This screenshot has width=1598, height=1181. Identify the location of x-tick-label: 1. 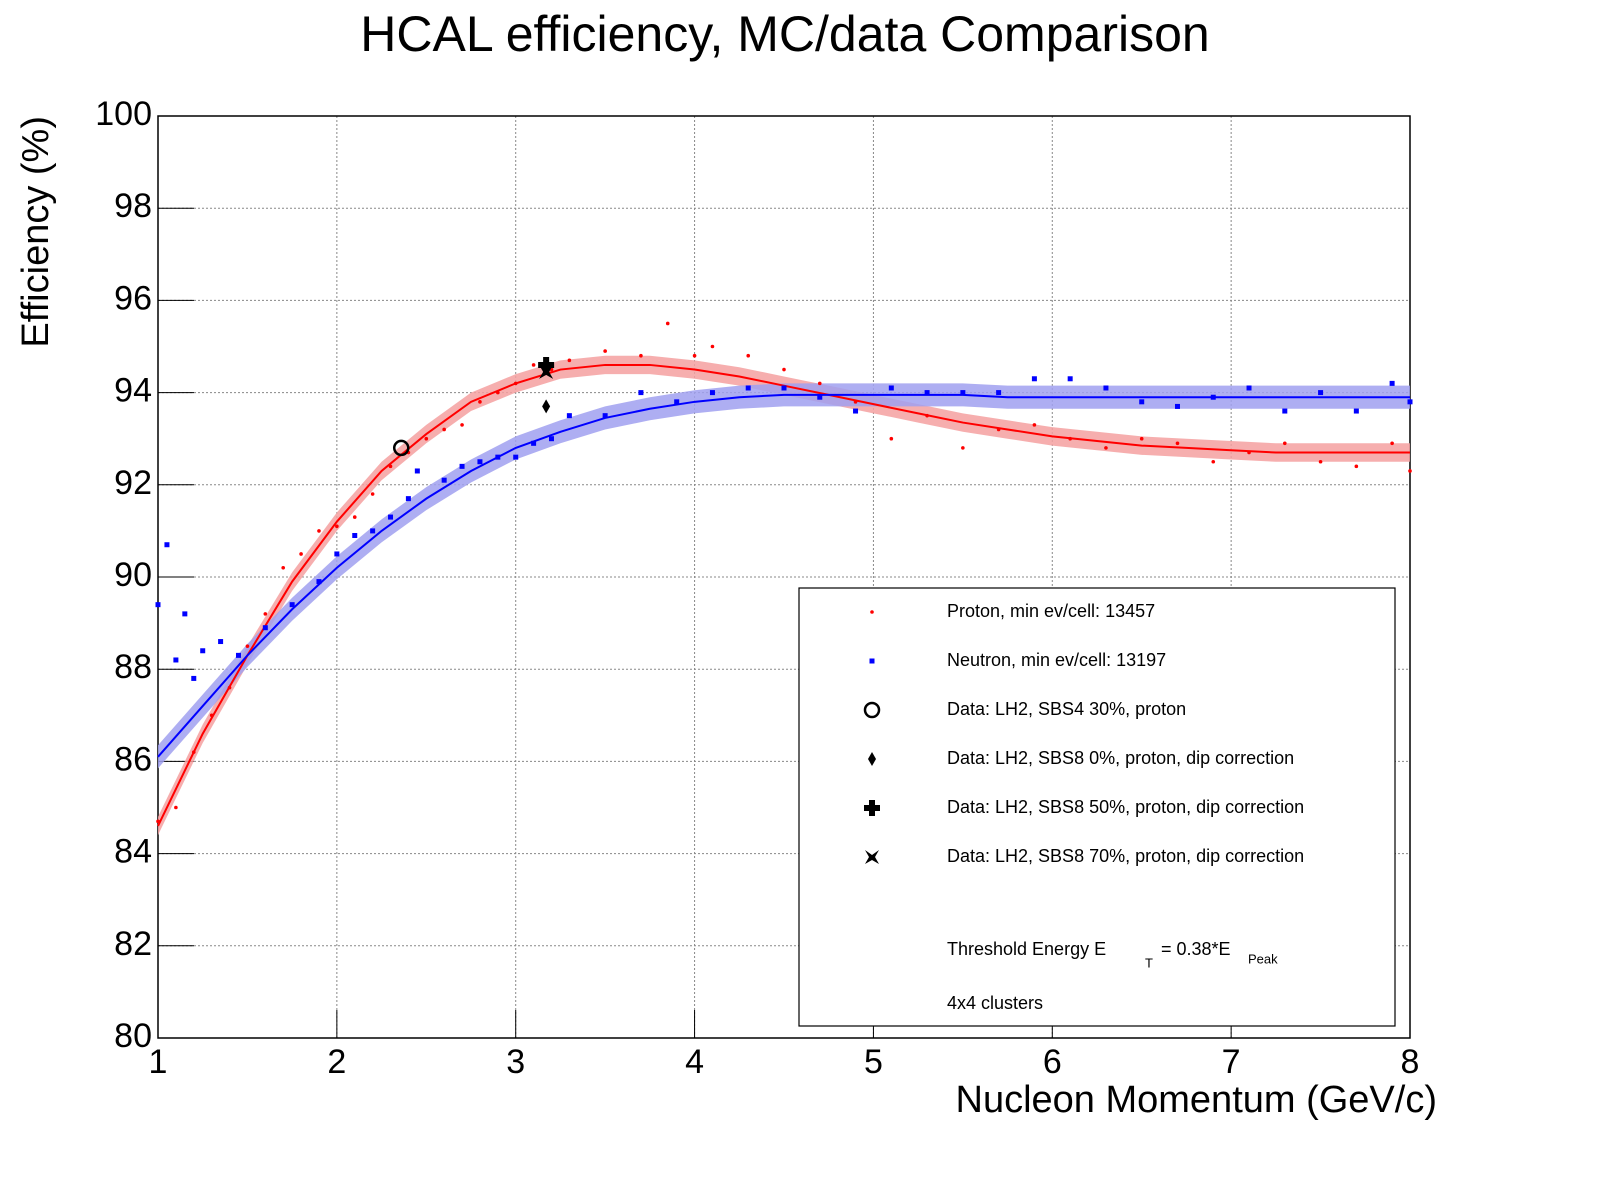
(158, 1062).